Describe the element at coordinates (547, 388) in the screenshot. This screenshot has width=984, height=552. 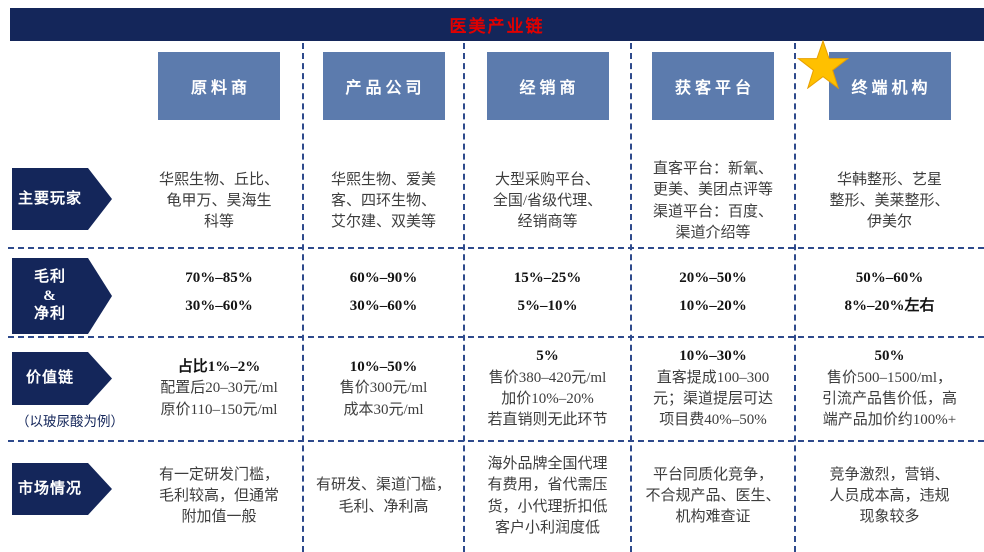
I see `cell-value-distributor: 5% 售价380–420元/ml 加价10%–20% 若直销则无此环节` at that location.